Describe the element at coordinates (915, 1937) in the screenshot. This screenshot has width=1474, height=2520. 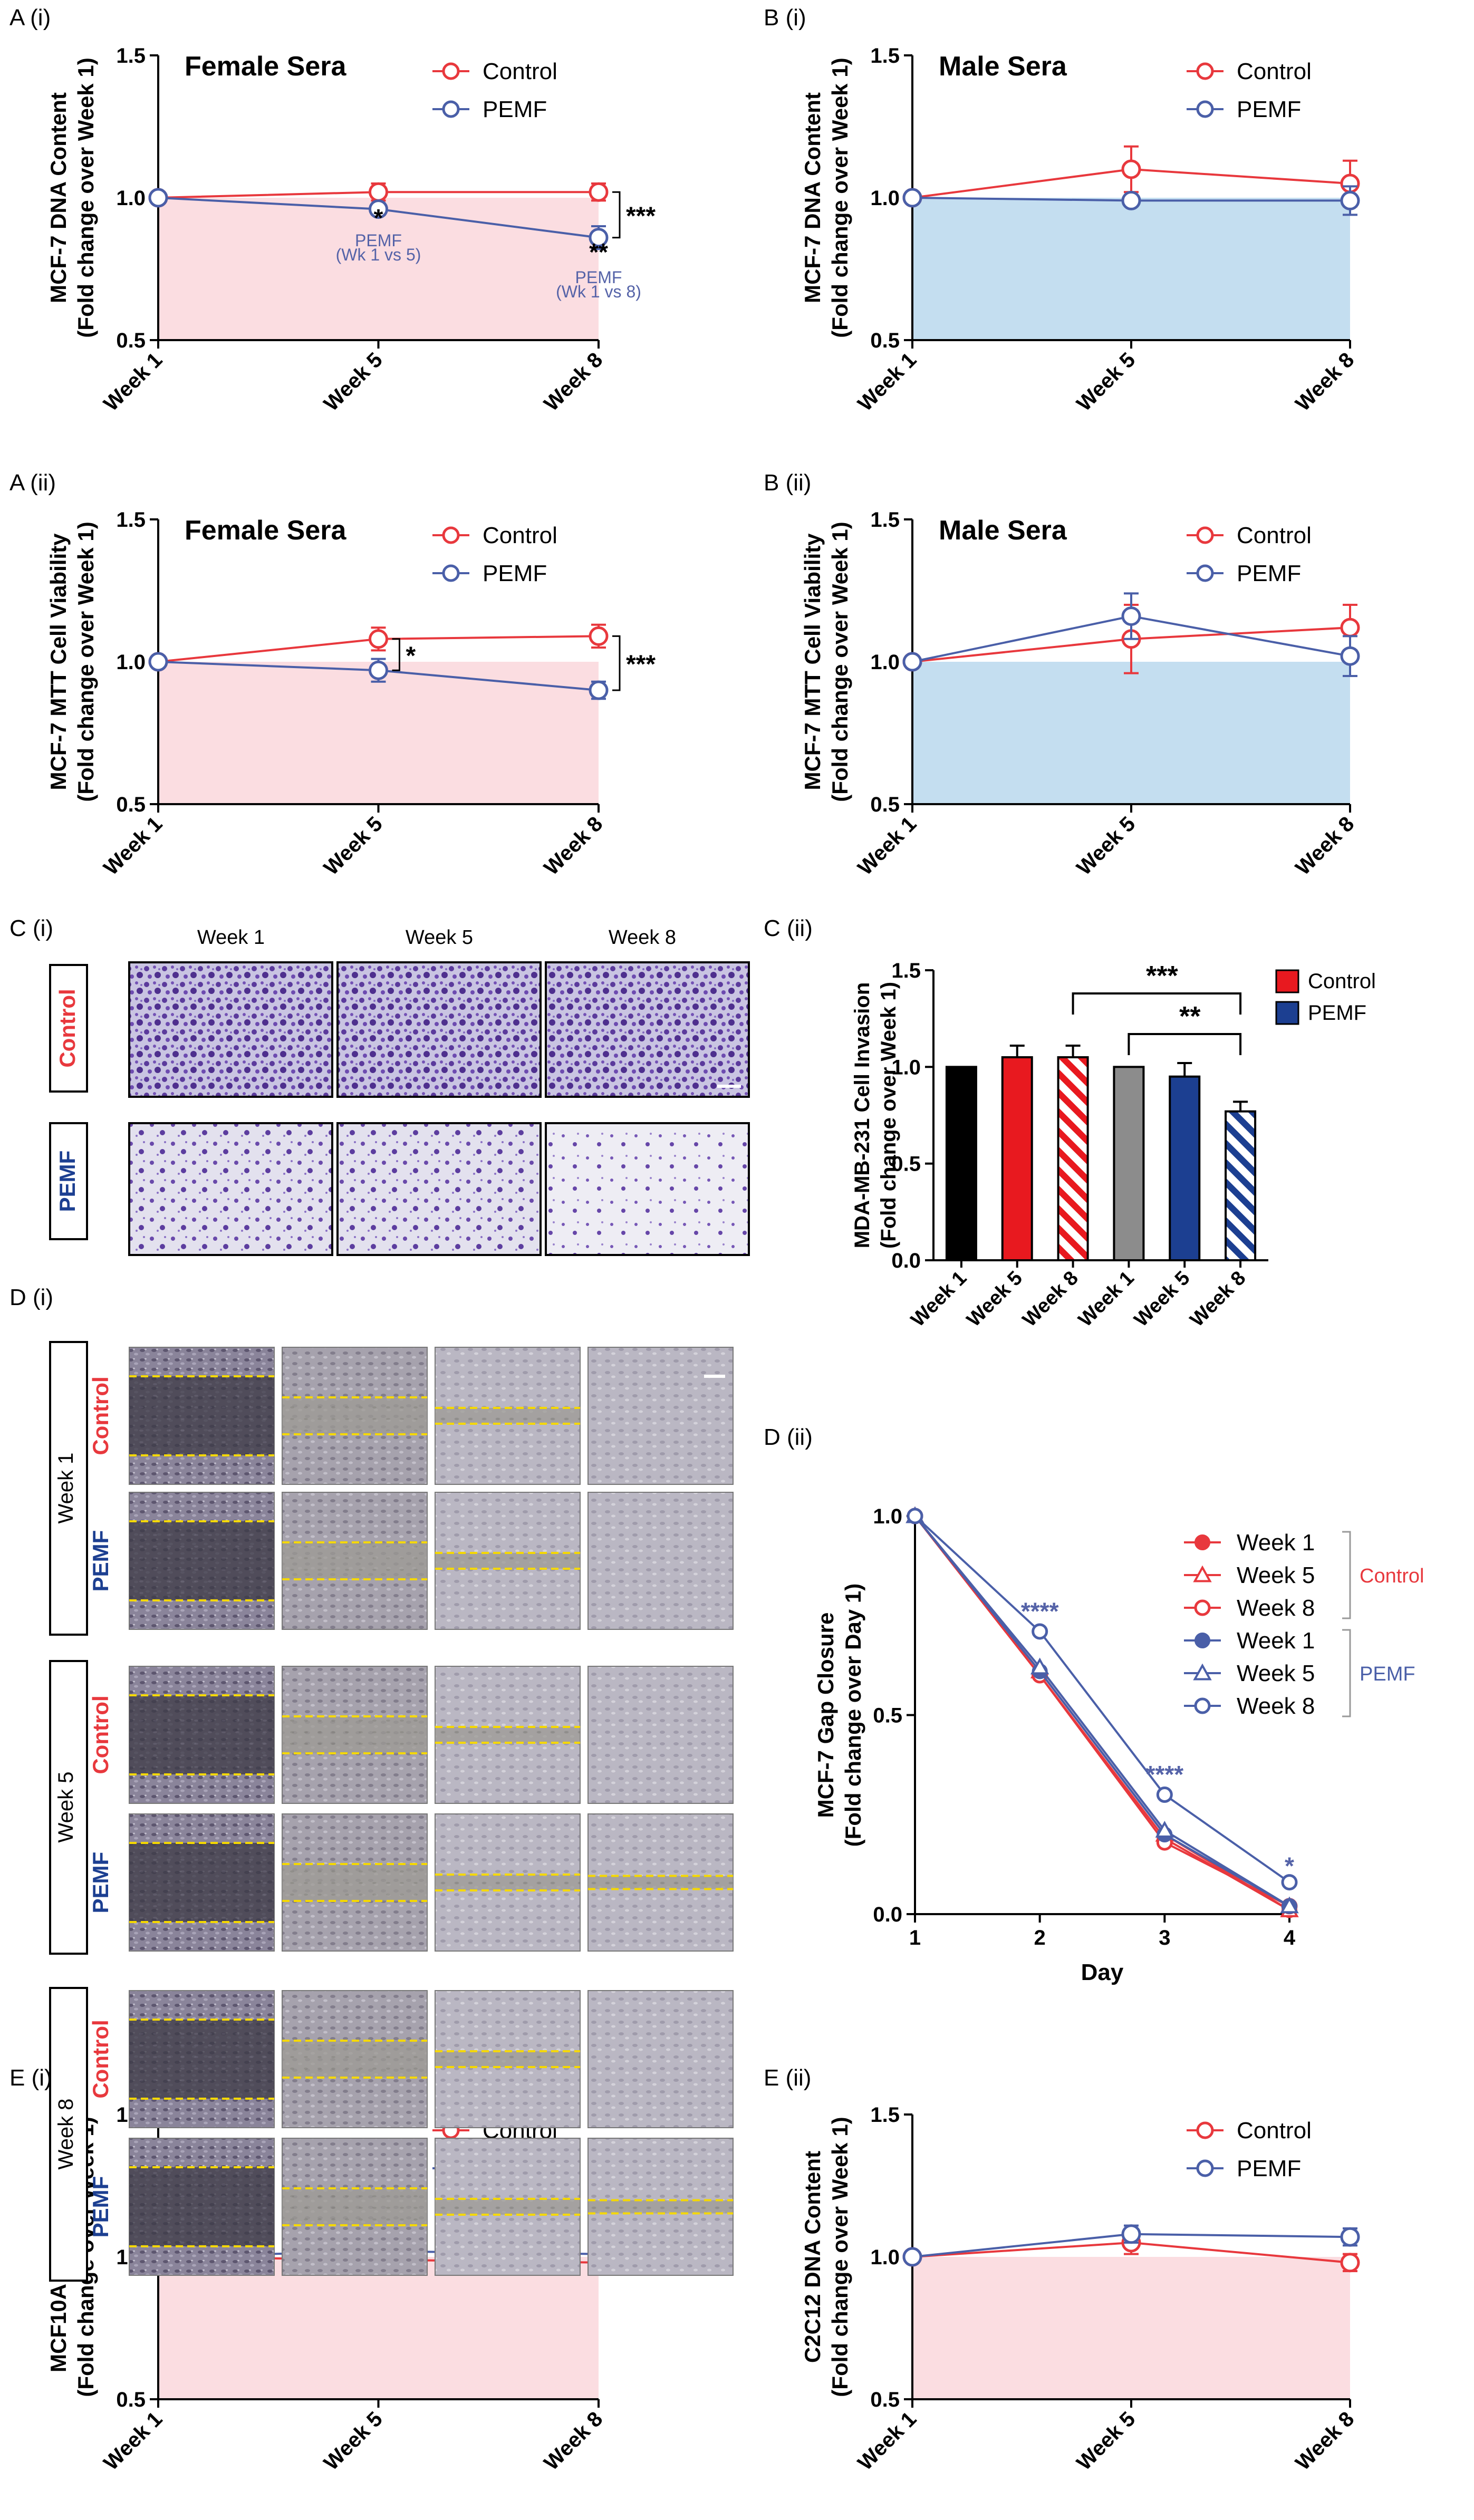
I see `x-tick-label: 1` at that location.